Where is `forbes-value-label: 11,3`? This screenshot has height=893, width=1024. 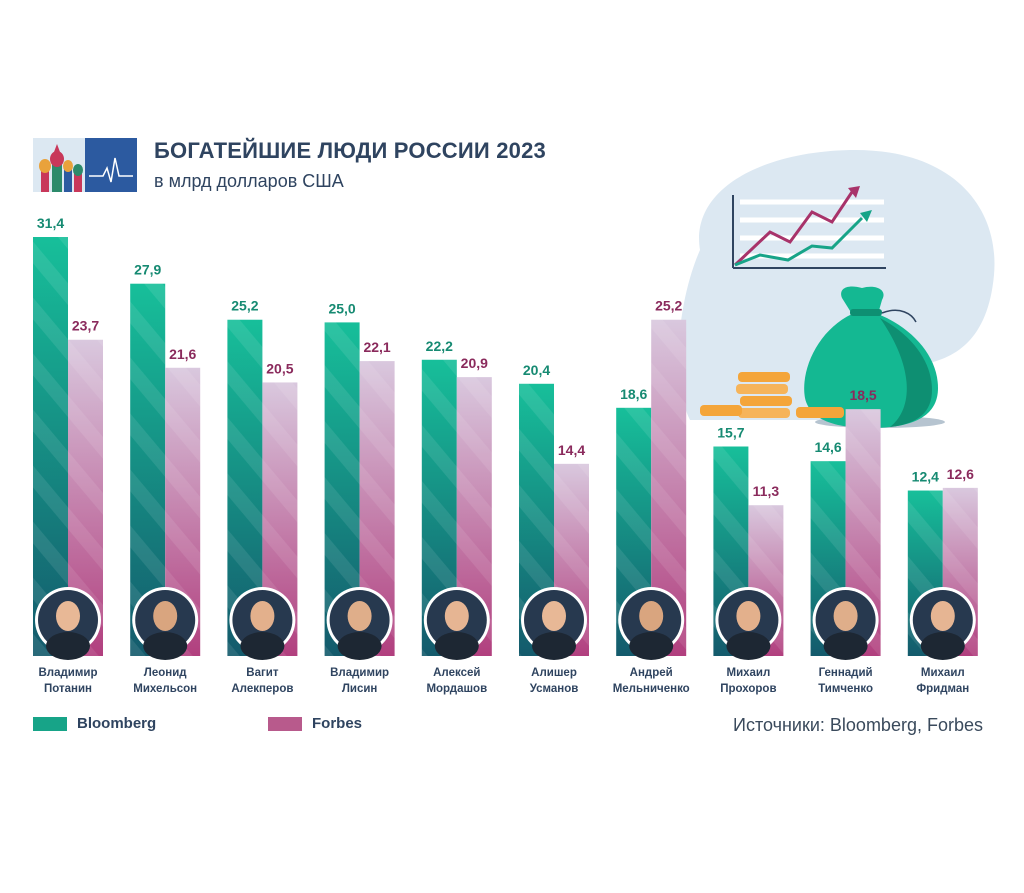 forbes-value-label: 11,3 is located at coordinates (766, 491).